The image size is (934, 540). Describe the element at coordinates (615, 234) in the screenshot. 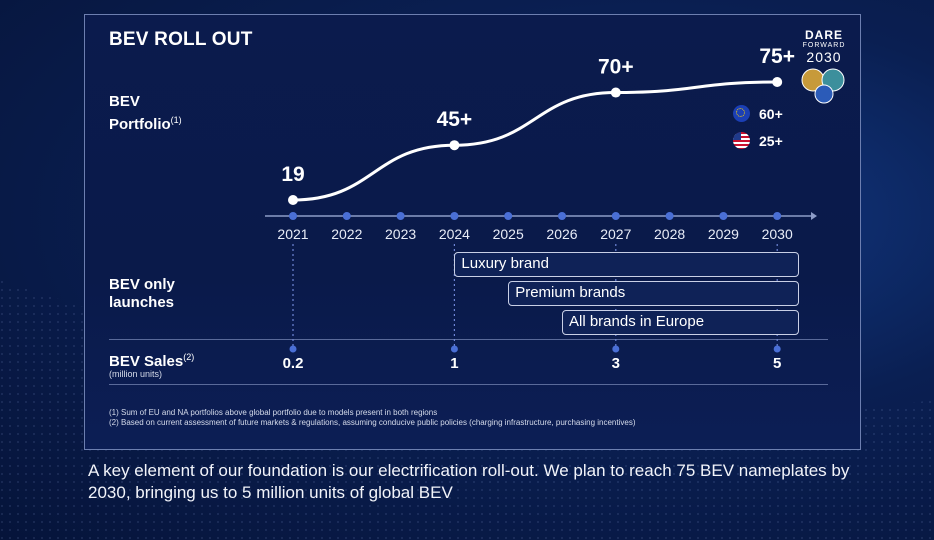

I see `x-tick-label: 2027` at that location.